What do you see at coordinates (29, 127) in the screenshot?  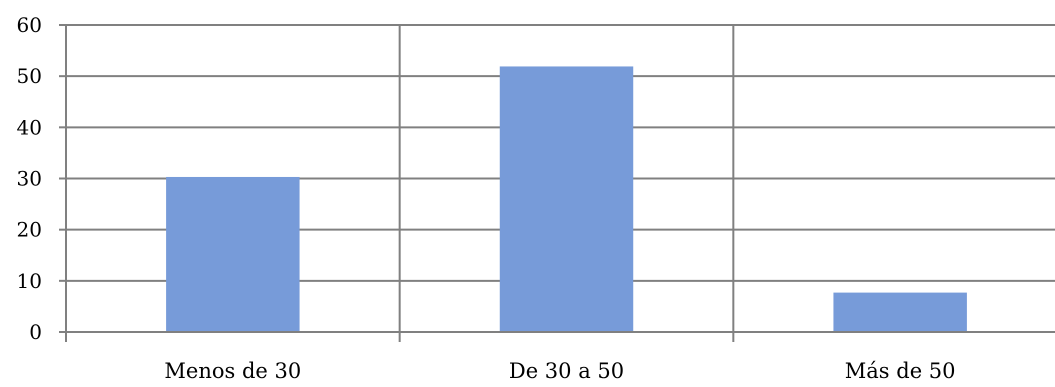 I see `y-tick-label-40: 40` at bounding box center [29, 127].